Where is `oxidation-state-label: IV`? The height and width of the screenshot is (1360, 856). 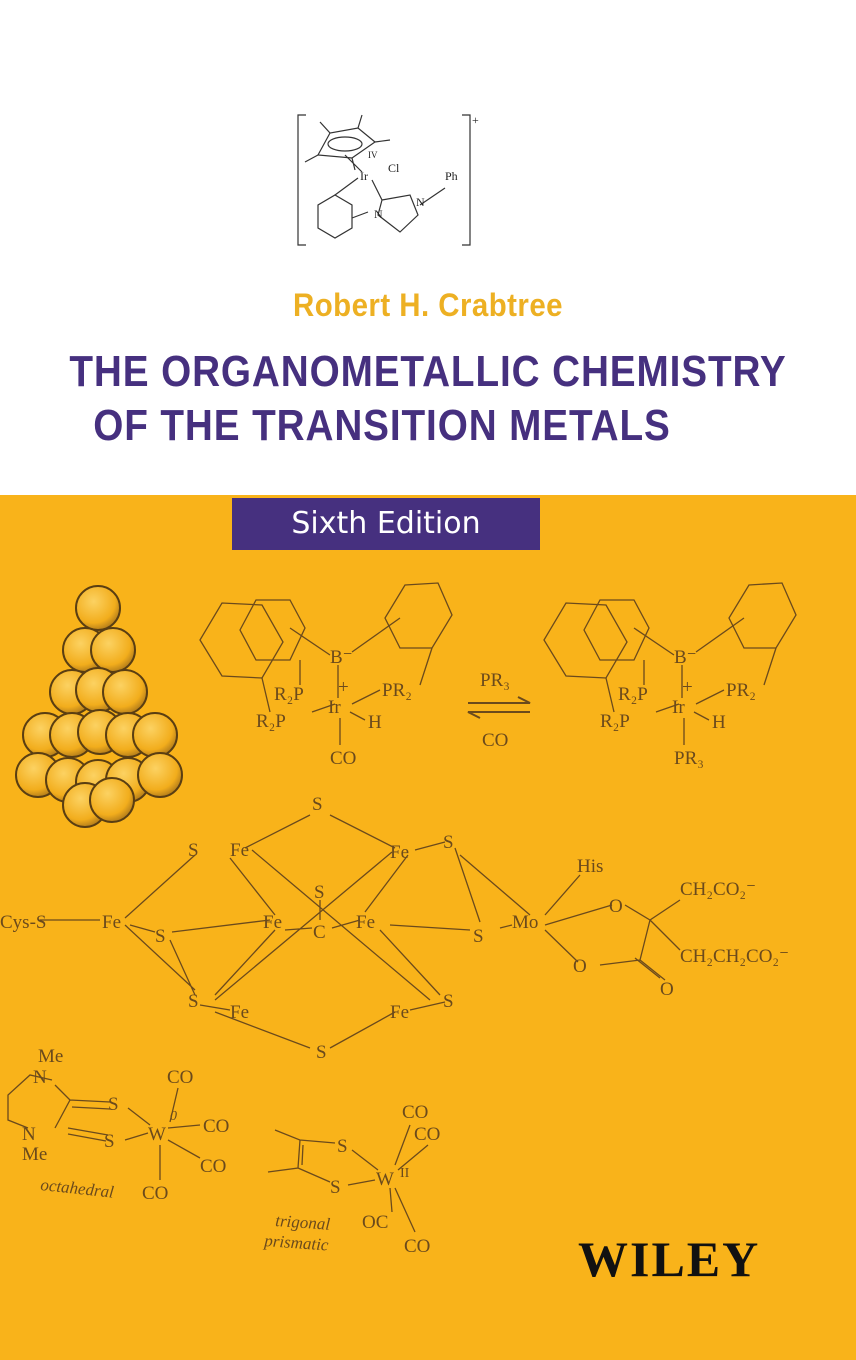
oxidation-state-label: IV is located at coordinates (373, 155).